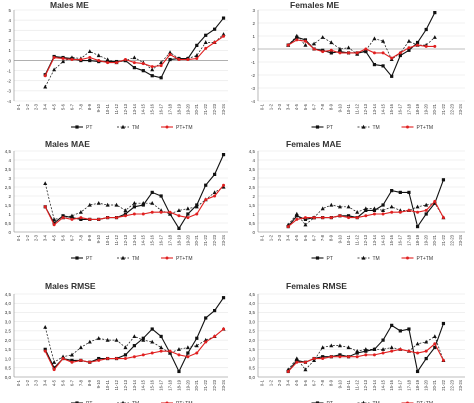 Image resolution: width=474 pixels, height=403 pixels. Describe the element at coordinates (223, 384) in the screenshot. I see `x-tick-label: 23-24` at that location.